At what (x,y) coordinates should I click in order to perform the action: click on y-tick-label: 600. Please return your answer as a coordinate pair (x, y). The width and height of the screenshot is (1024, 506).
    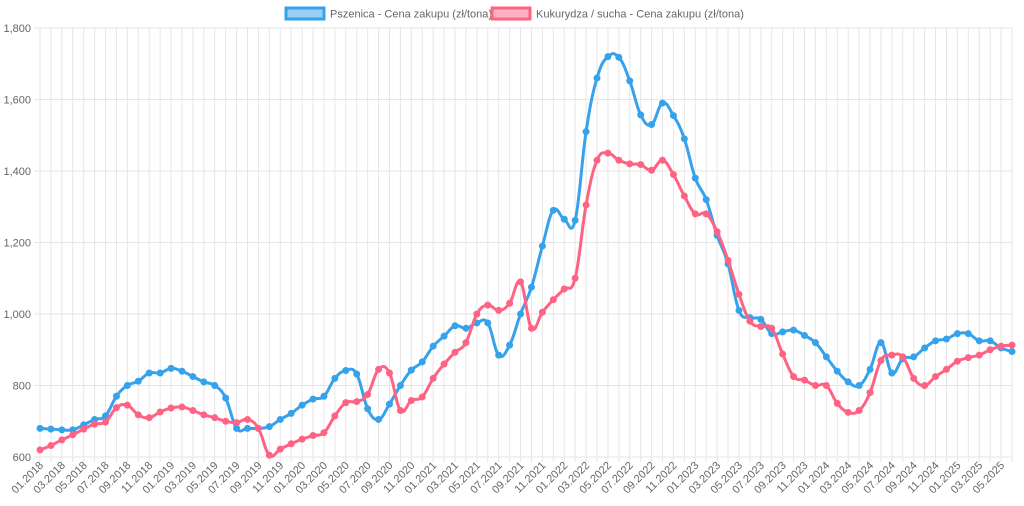
    Looking at the image, I should click on (22, 458).